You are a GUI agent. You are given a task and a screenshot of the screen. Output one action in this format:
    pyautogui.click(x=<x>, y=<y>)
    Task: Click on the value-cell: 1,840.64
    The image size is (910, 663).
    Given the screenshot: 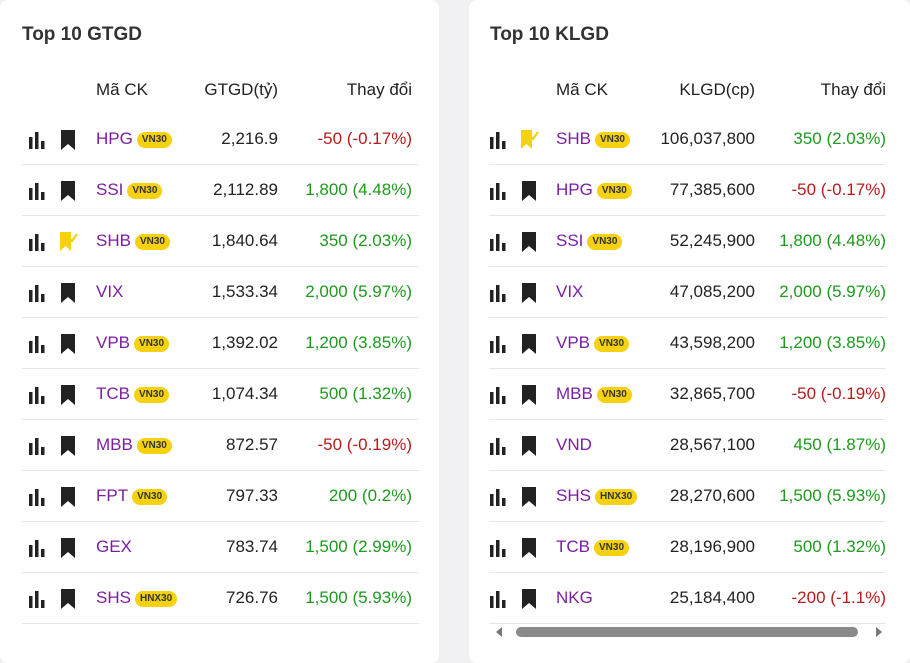 What is the action you would take?
    pyautogui.click(x=244, y=240)
    